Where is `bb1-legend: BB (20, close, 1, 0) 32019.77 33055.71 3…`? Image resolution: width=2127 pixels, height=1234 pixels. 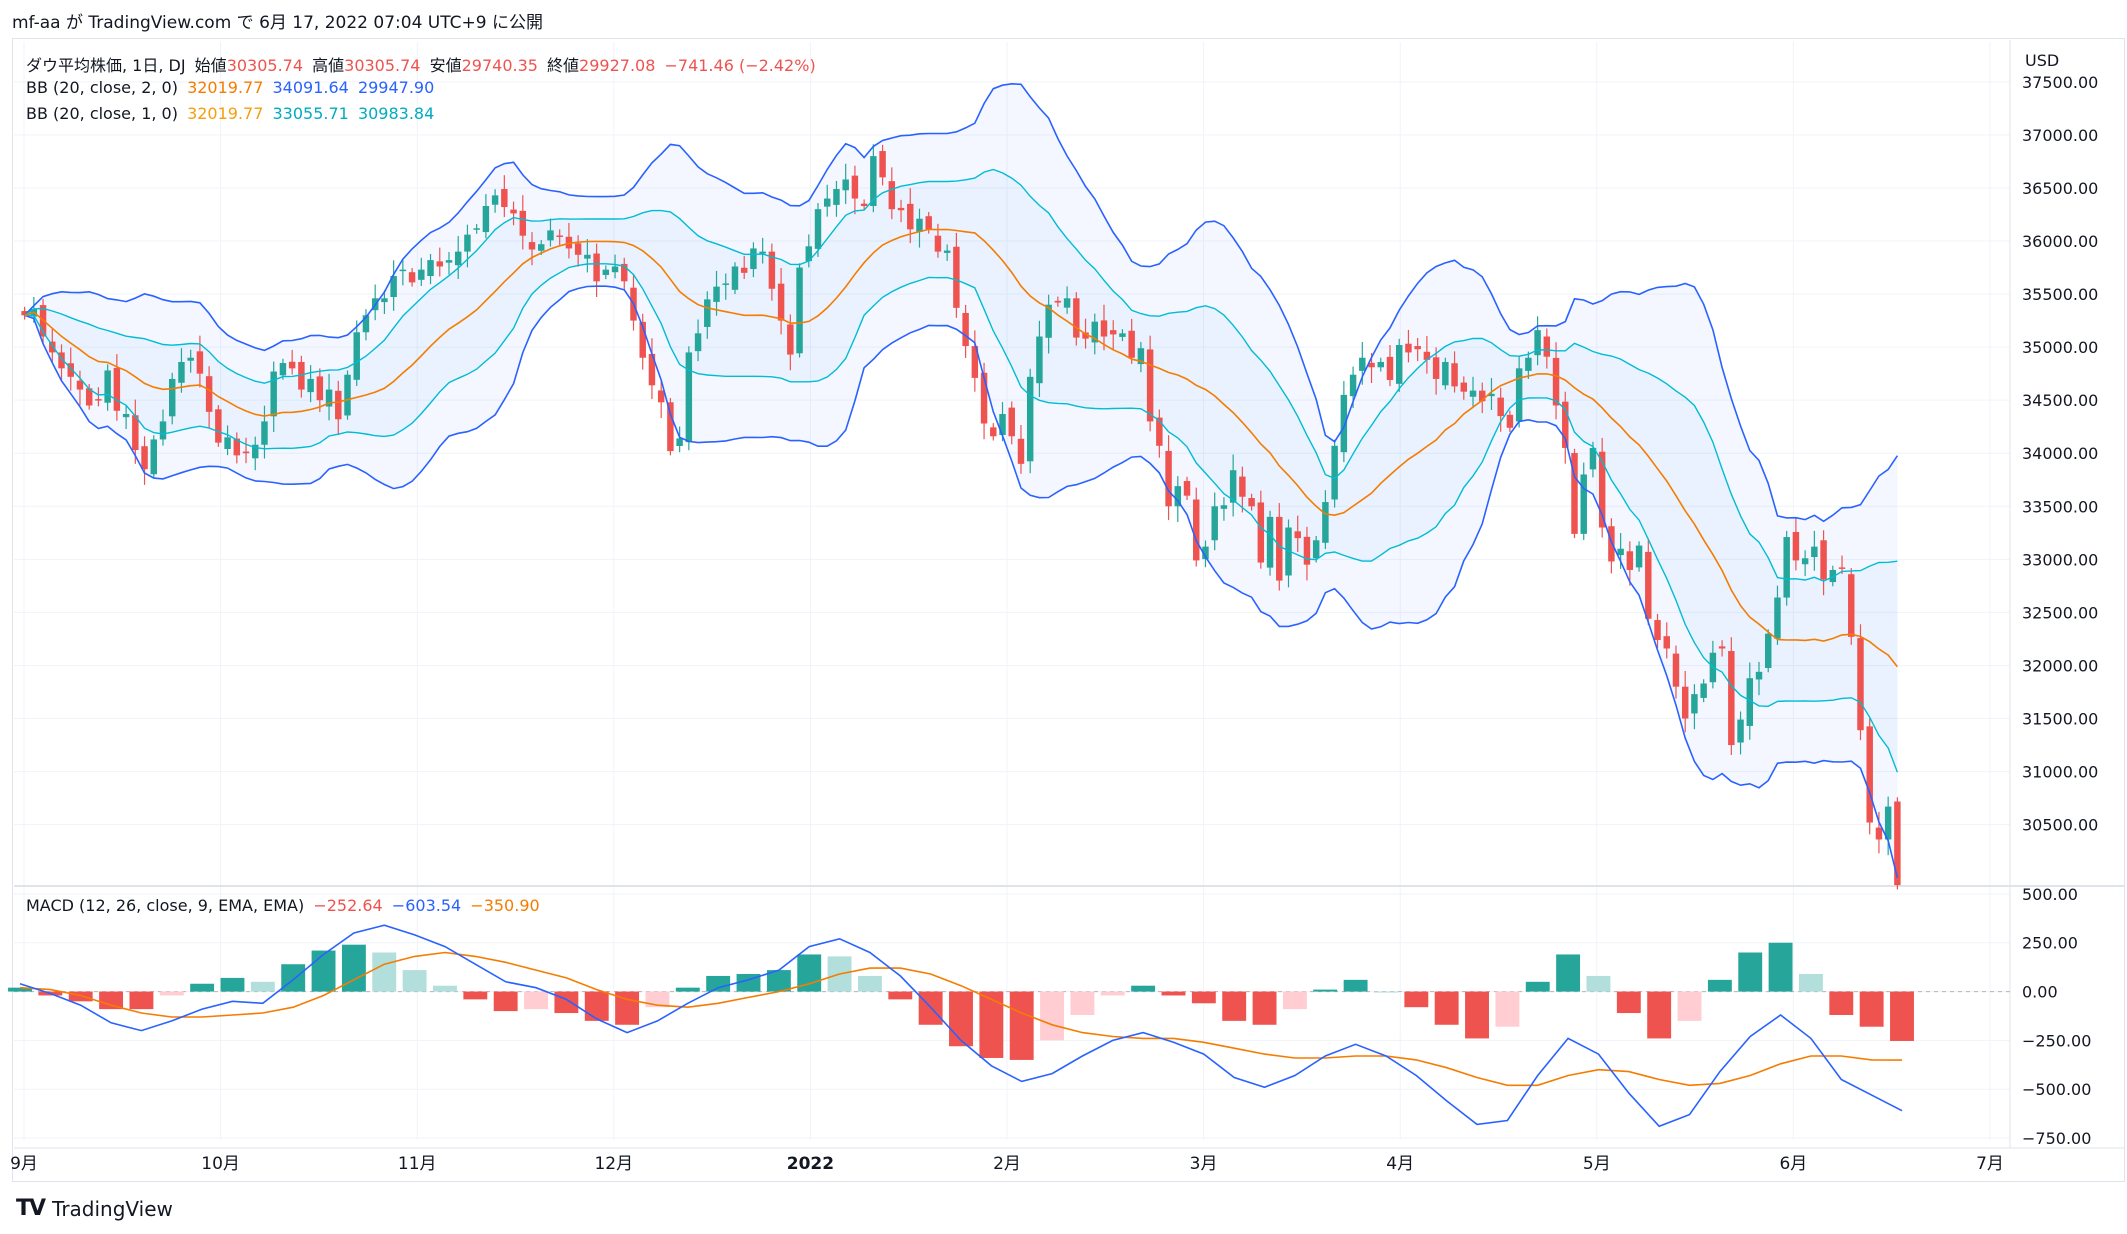 bb1-legend: BB (20, close, 1, 0) 32019.77 33055.71 3… is located at coordinates (232, 113).